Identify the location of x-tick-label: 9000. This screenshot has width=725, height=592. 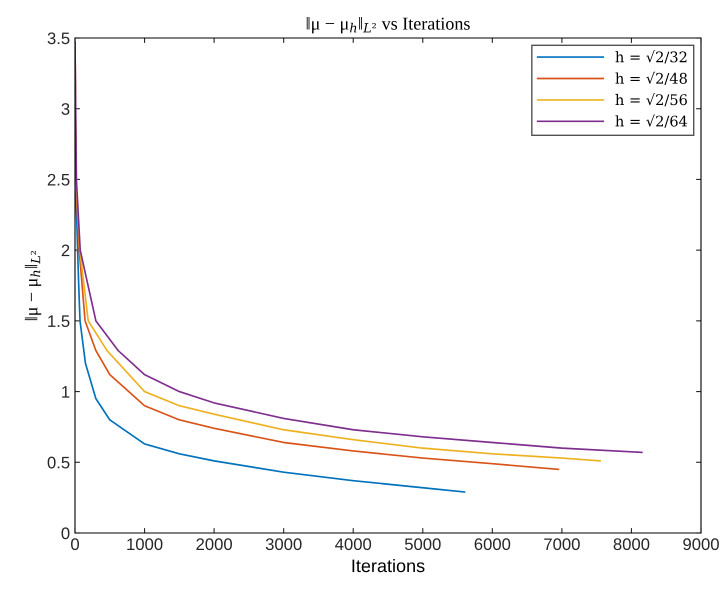
(701, 544).